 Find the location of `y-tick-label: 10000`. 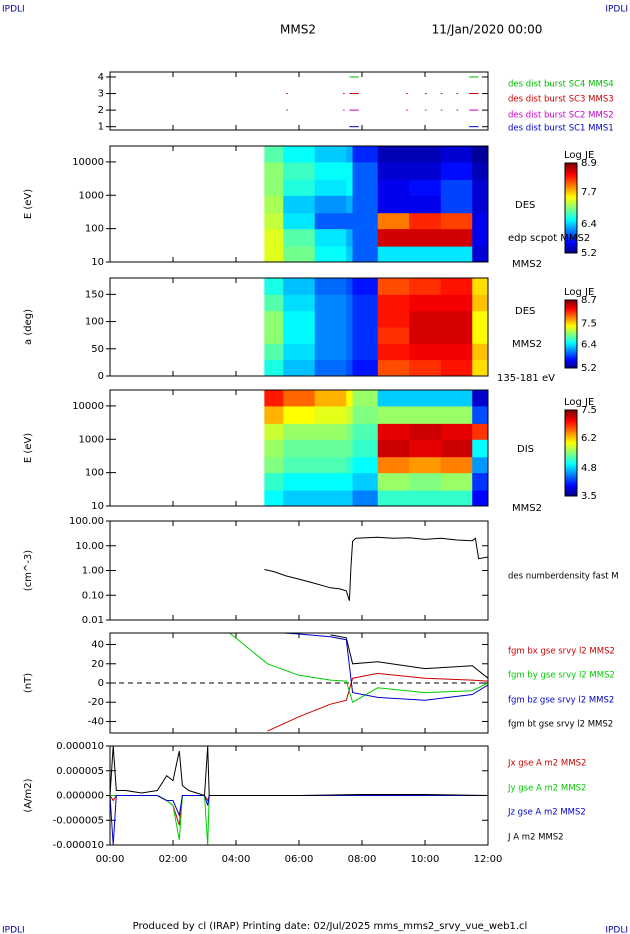

y-tick-label: 10000 is located at coordinates (88, 406).